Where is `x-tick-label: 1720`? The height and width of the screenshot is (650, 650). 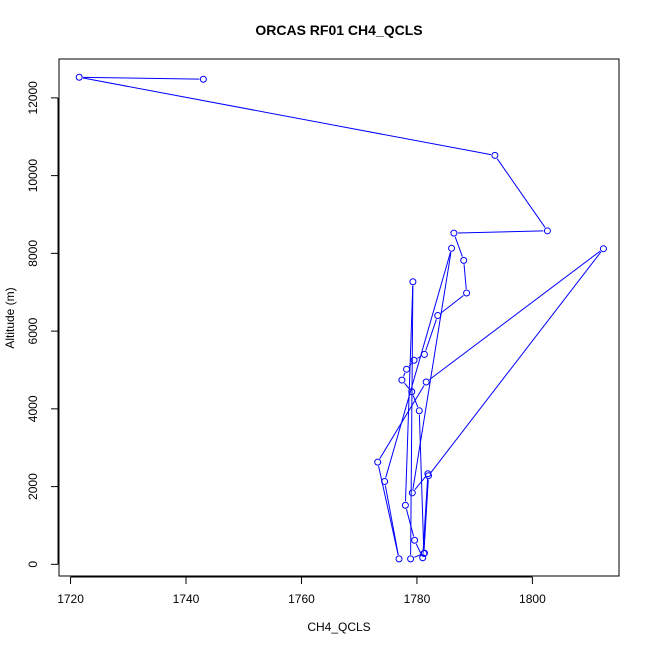
x-tick-label: 1720 is located at coordinates (70, 599).